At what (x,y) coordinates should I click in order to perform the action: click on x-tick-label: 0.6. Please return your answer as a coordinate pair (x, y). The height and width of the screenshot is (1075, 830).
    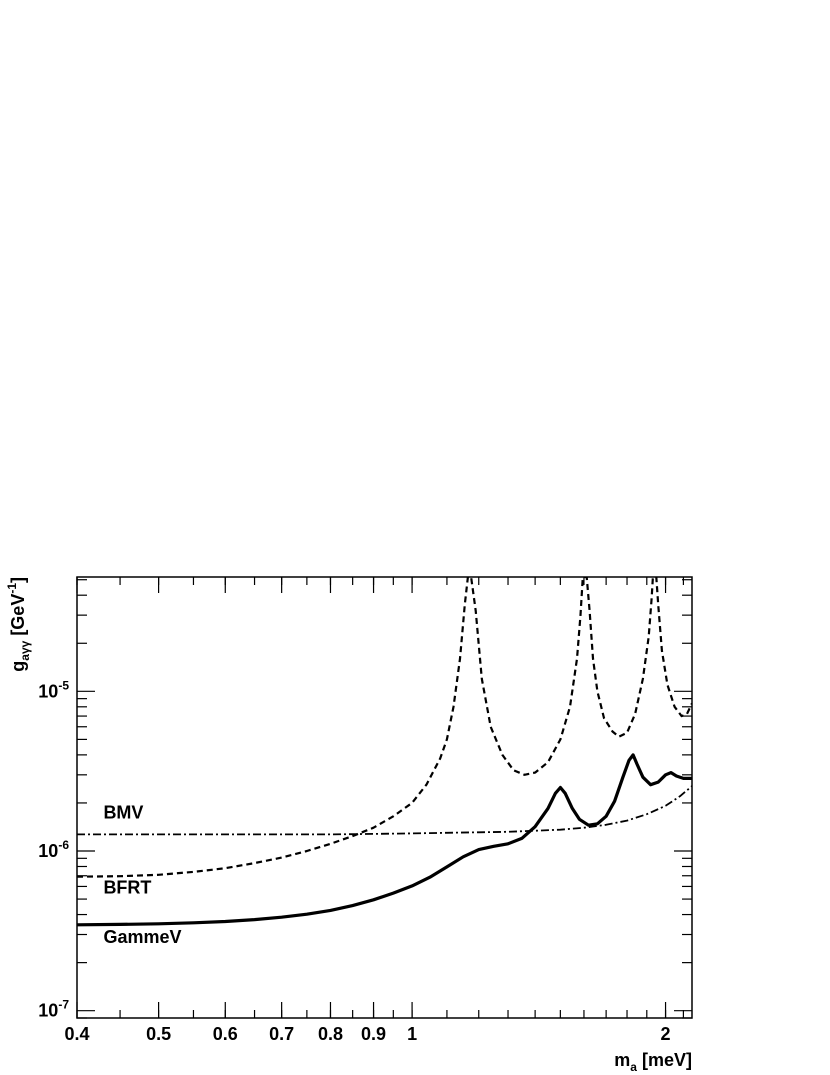
    Looking at the image, I should click on (225, 1034).